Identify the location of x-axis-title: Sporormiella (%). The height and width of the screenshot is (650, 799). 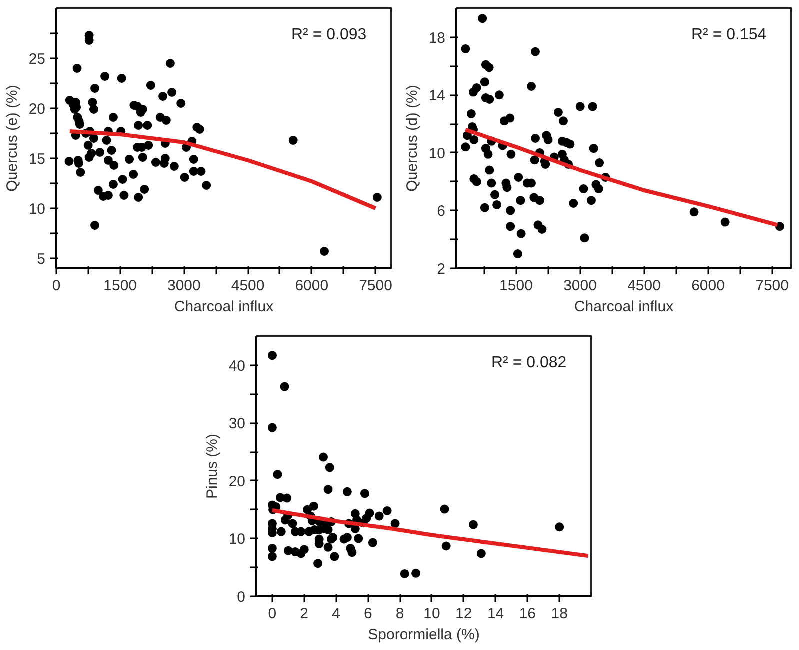
(424, 635).